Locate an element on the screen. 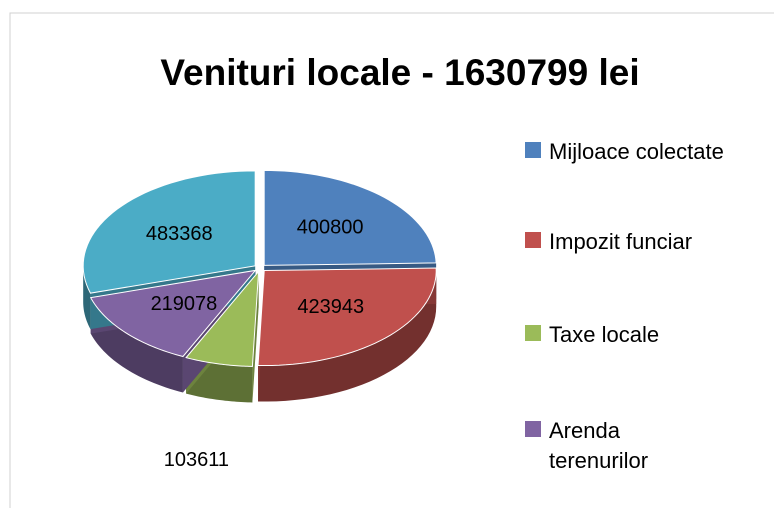 The width and height of the screenshot is (774, 508). labels: 400800 423943 103611 219078 483368 is located at coordinates (255, 343).